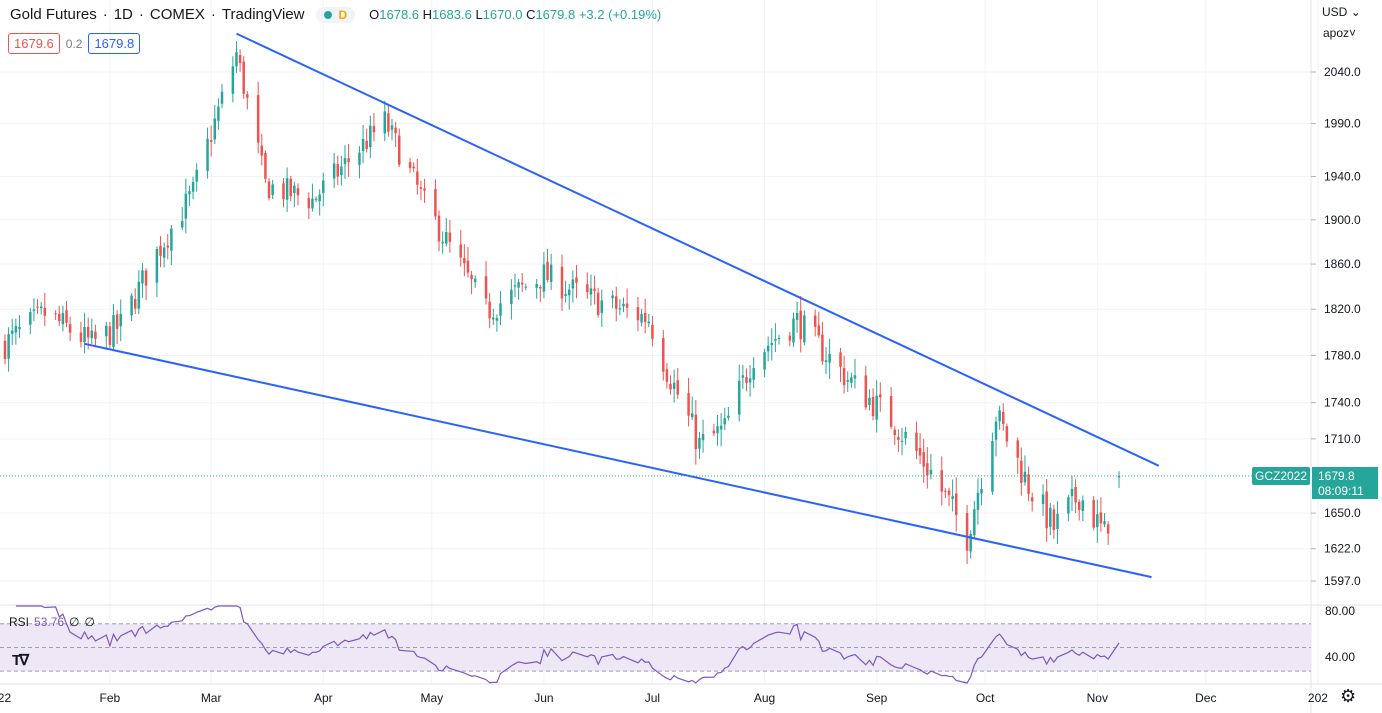  I want to click on interval-label: 1D, so click(123, 14).